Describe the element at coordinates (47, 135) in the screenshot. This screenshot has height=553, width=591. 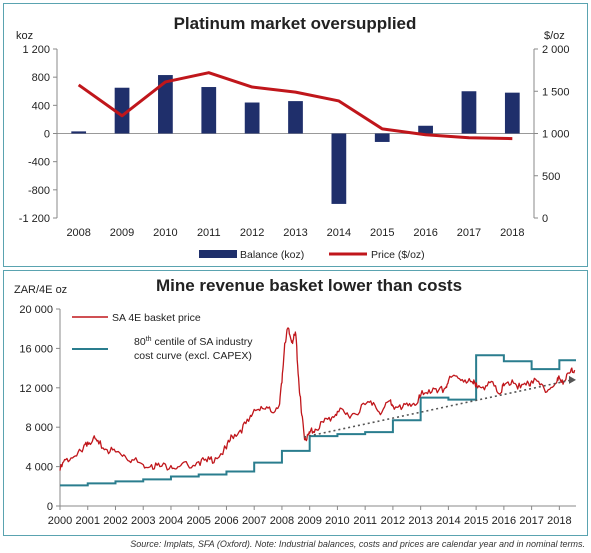
I see `left-tick-label: 0` at that location.